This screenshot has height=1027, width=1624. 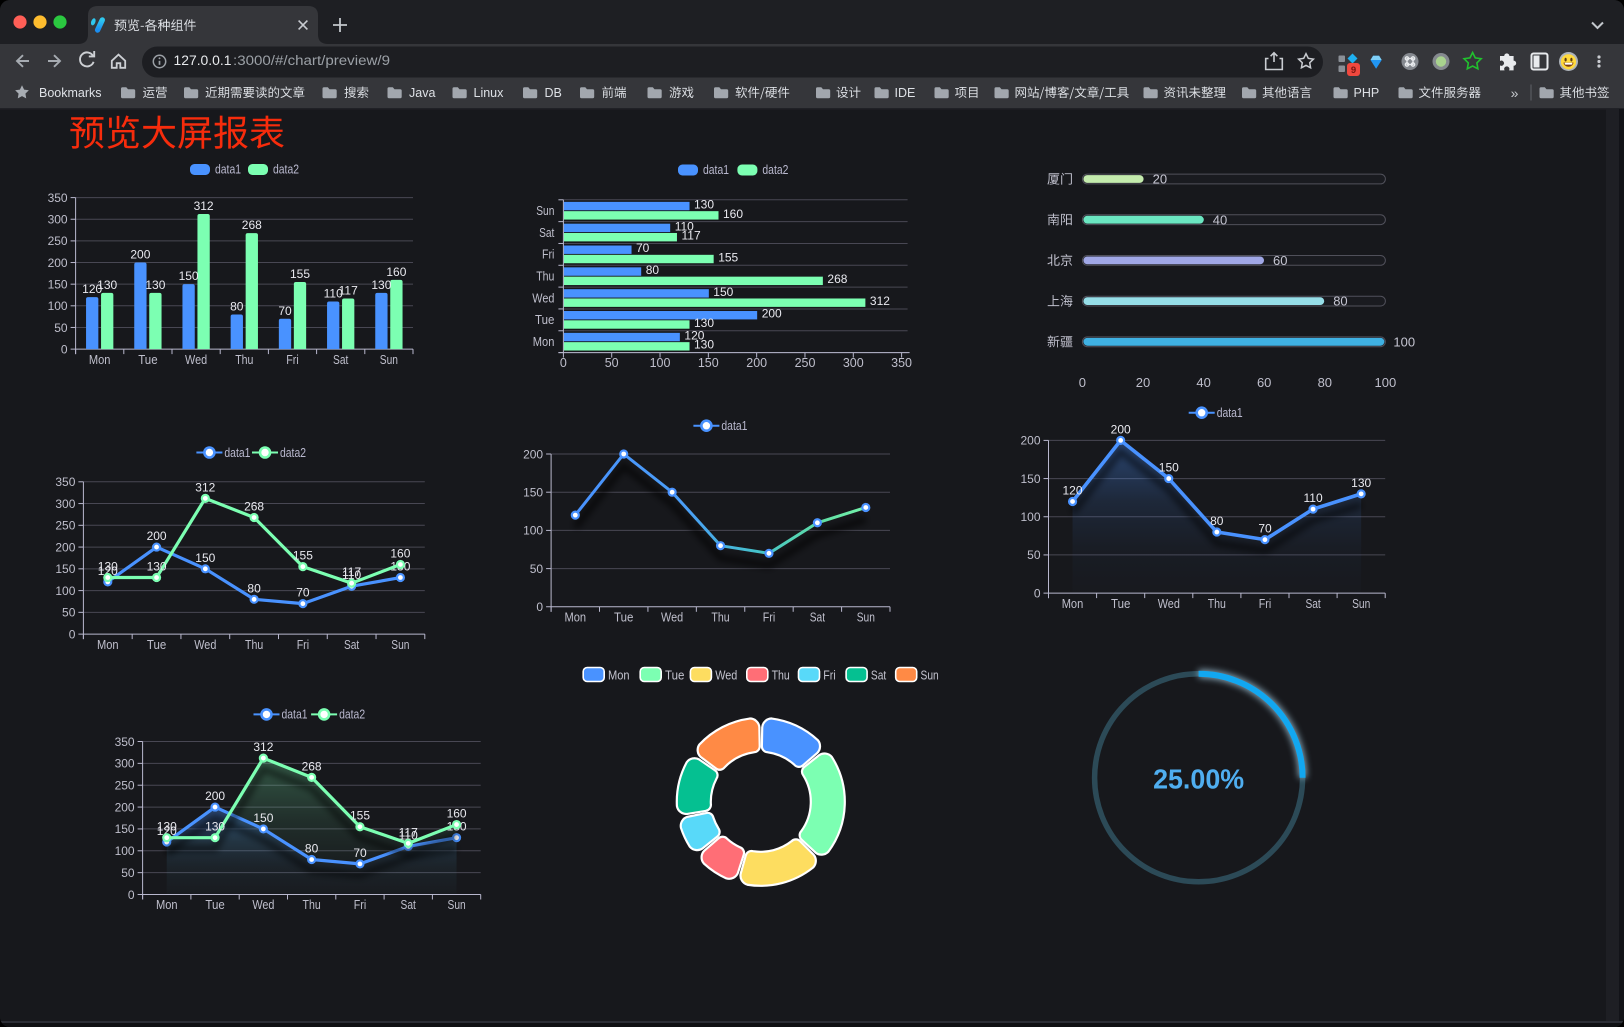 I want to click on svg-text: 40, so click(x=1203, y=382).